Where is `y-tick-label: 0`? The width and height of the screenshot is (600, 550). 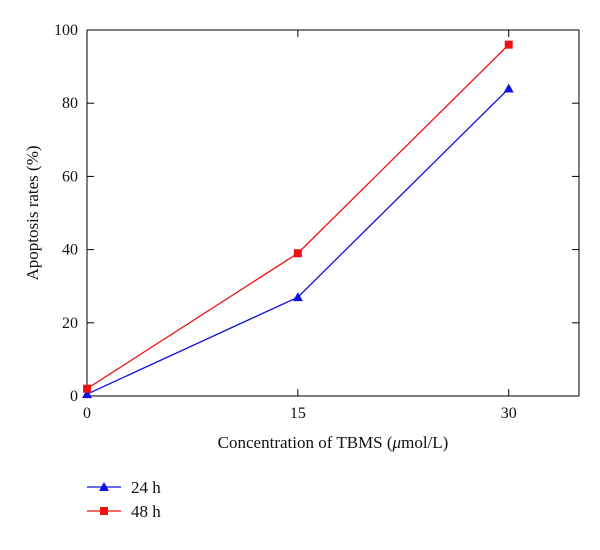
y-tick-label: 0 is located at coordinates (74, 396).